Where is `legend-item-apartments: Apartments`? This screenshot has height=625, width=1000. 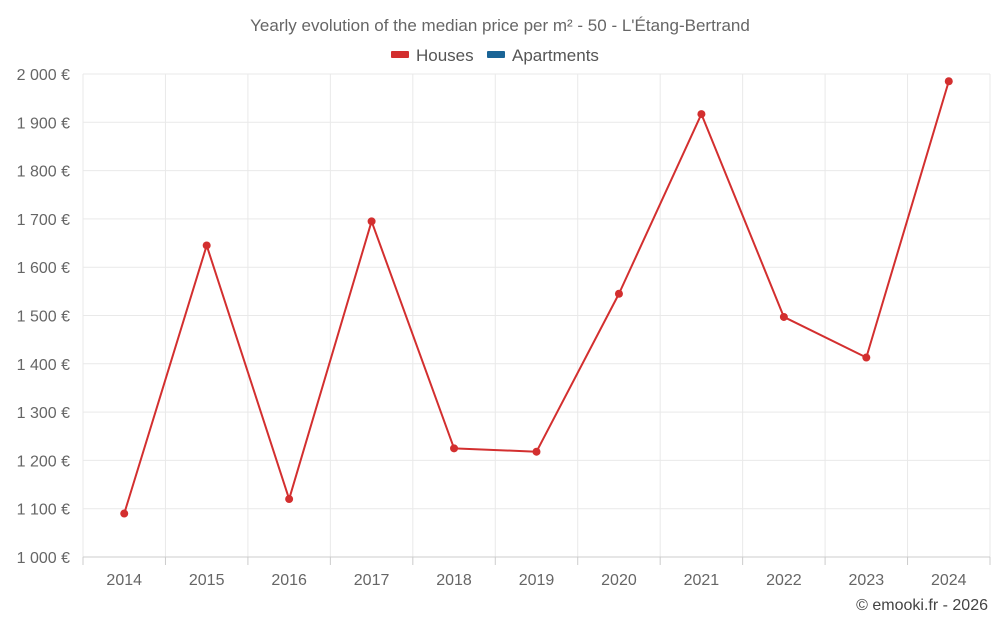 legend-item-apartments: Apartments is located at coordinates (543, 55).